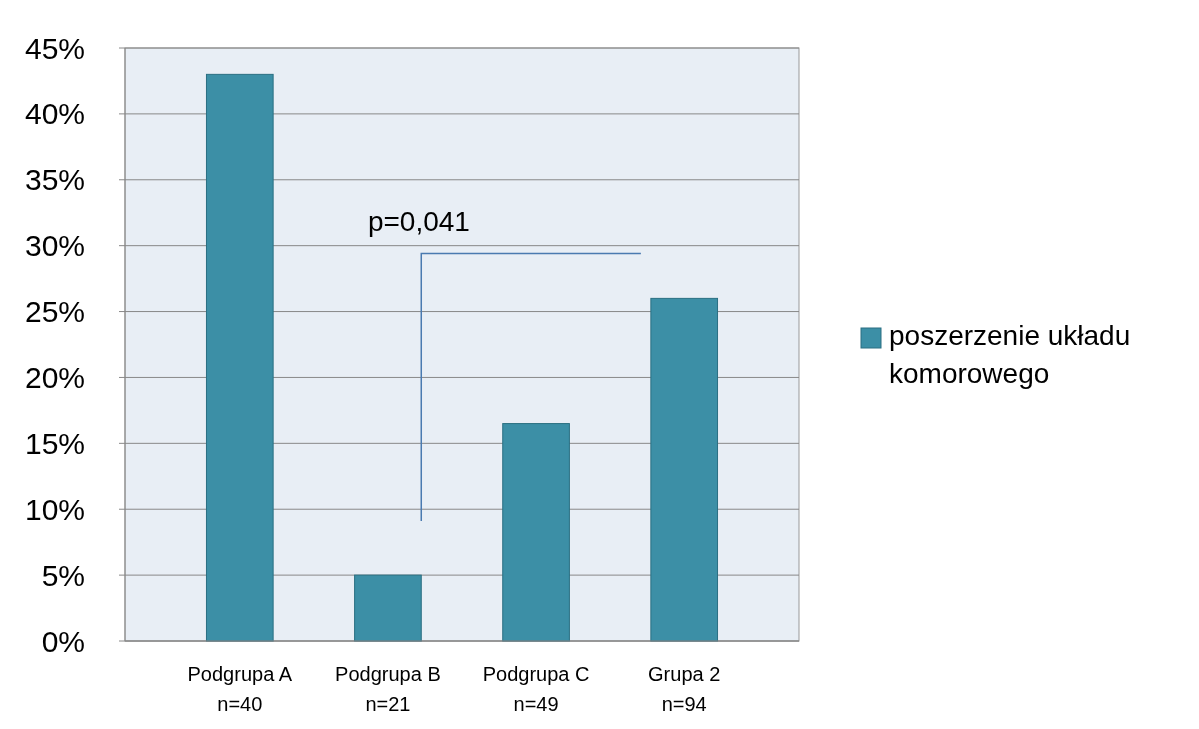 This screenshot has width=1199, height=729. What do you see at coordinates (1010, 354) in the screenshot?
I see `legend-label: poszerzenie układu komorowego` at bounding box center [1010, 354].